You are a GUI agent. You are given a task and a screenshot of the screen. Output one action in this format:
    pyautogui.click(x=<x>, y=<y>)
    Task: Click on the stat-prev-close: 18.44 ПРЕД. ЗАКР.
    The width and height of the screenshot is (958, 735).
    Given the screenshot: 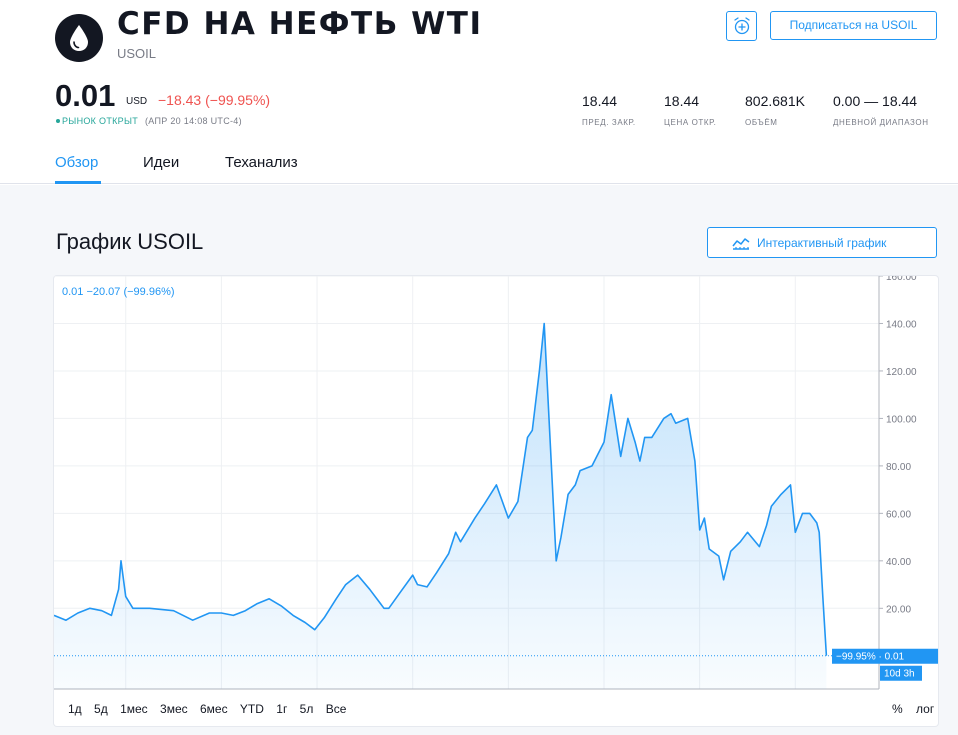 What is the action you would take?
    pyautogui.click(x=609, y=110)
    